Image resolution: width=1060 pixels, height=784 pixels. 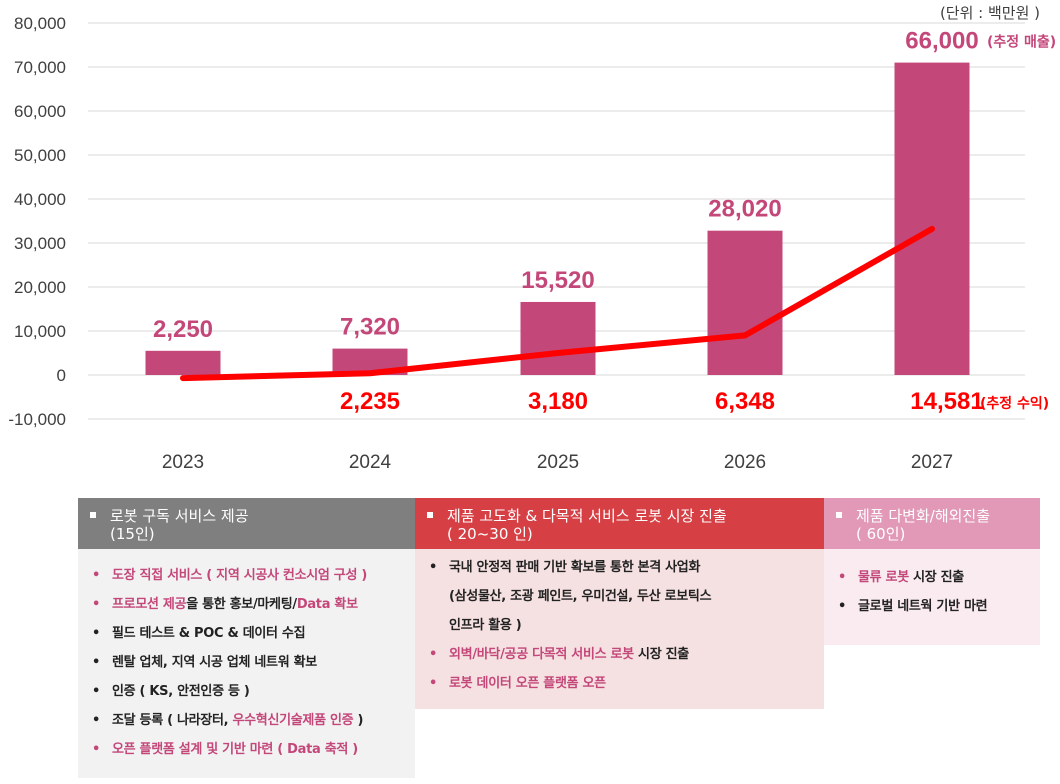 What do you see at coordinates (932, 462) in the screenshot?
I see `x-tick-label: 2027` at bounding box center [932, 462].